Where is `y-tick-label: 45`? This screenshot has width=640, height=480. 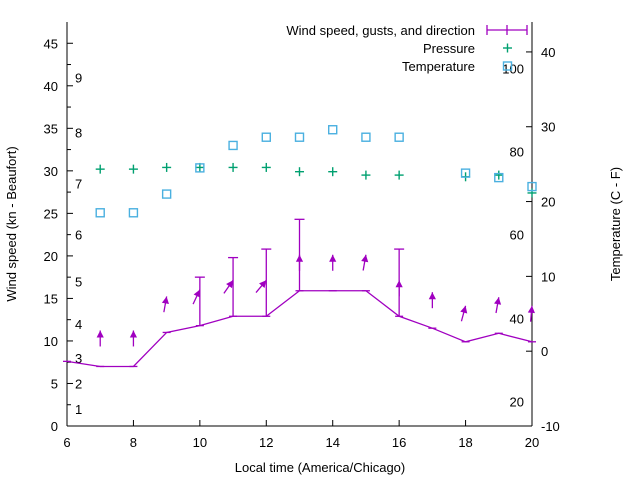 y-tick-label: 45 is located at coordinates (51, 43).